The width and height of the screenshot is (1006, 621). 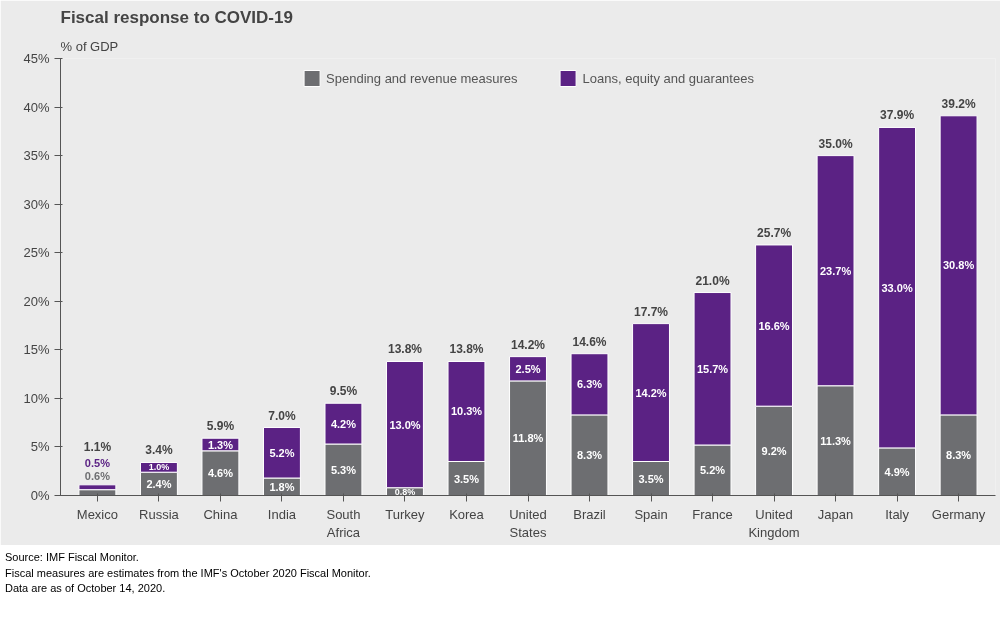 I want to click on data-label: 14.2%, so click(x=651, y=392).